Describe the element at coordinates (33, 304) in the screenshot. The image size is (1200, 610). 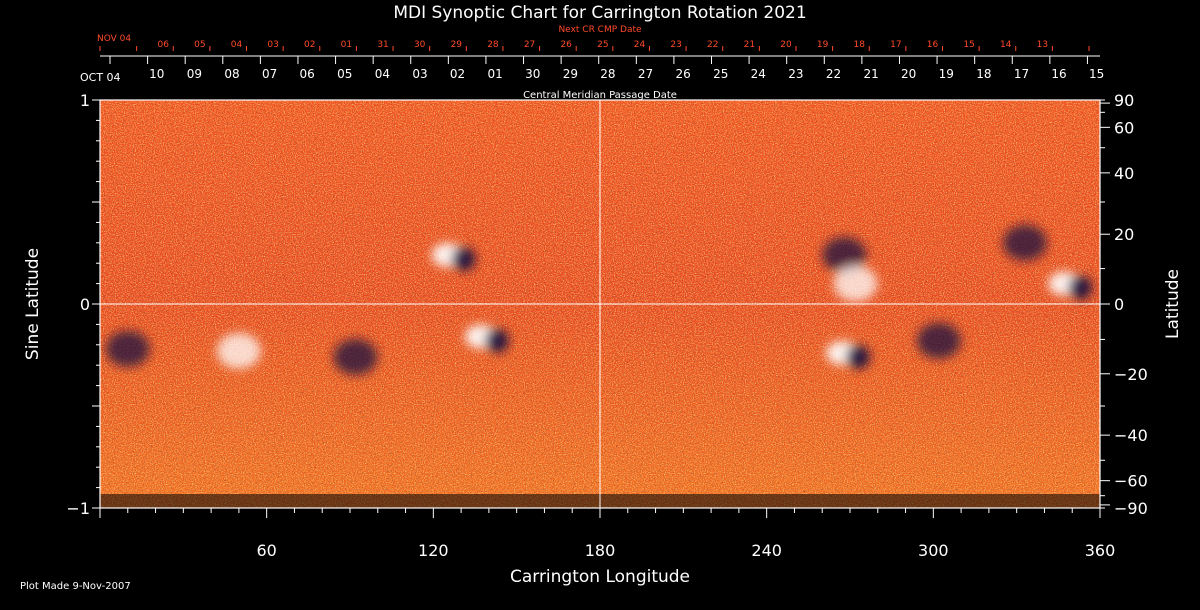
I see `y-axis-label: Sine Latitude` at that location.